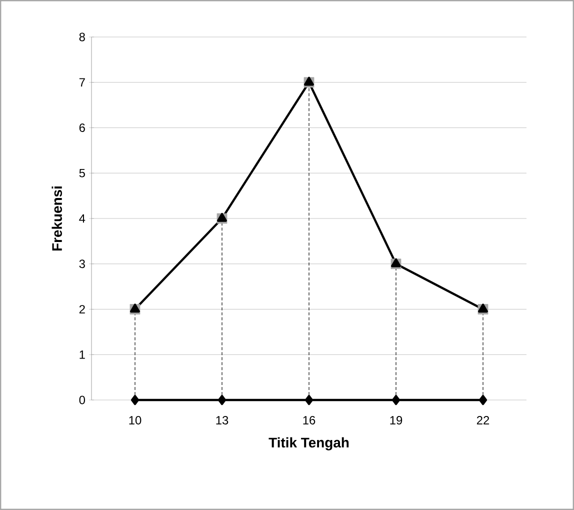  Describe the element at coordinates (82, 218) in the screenshot. I see `y-tick-label: 4` at that location.